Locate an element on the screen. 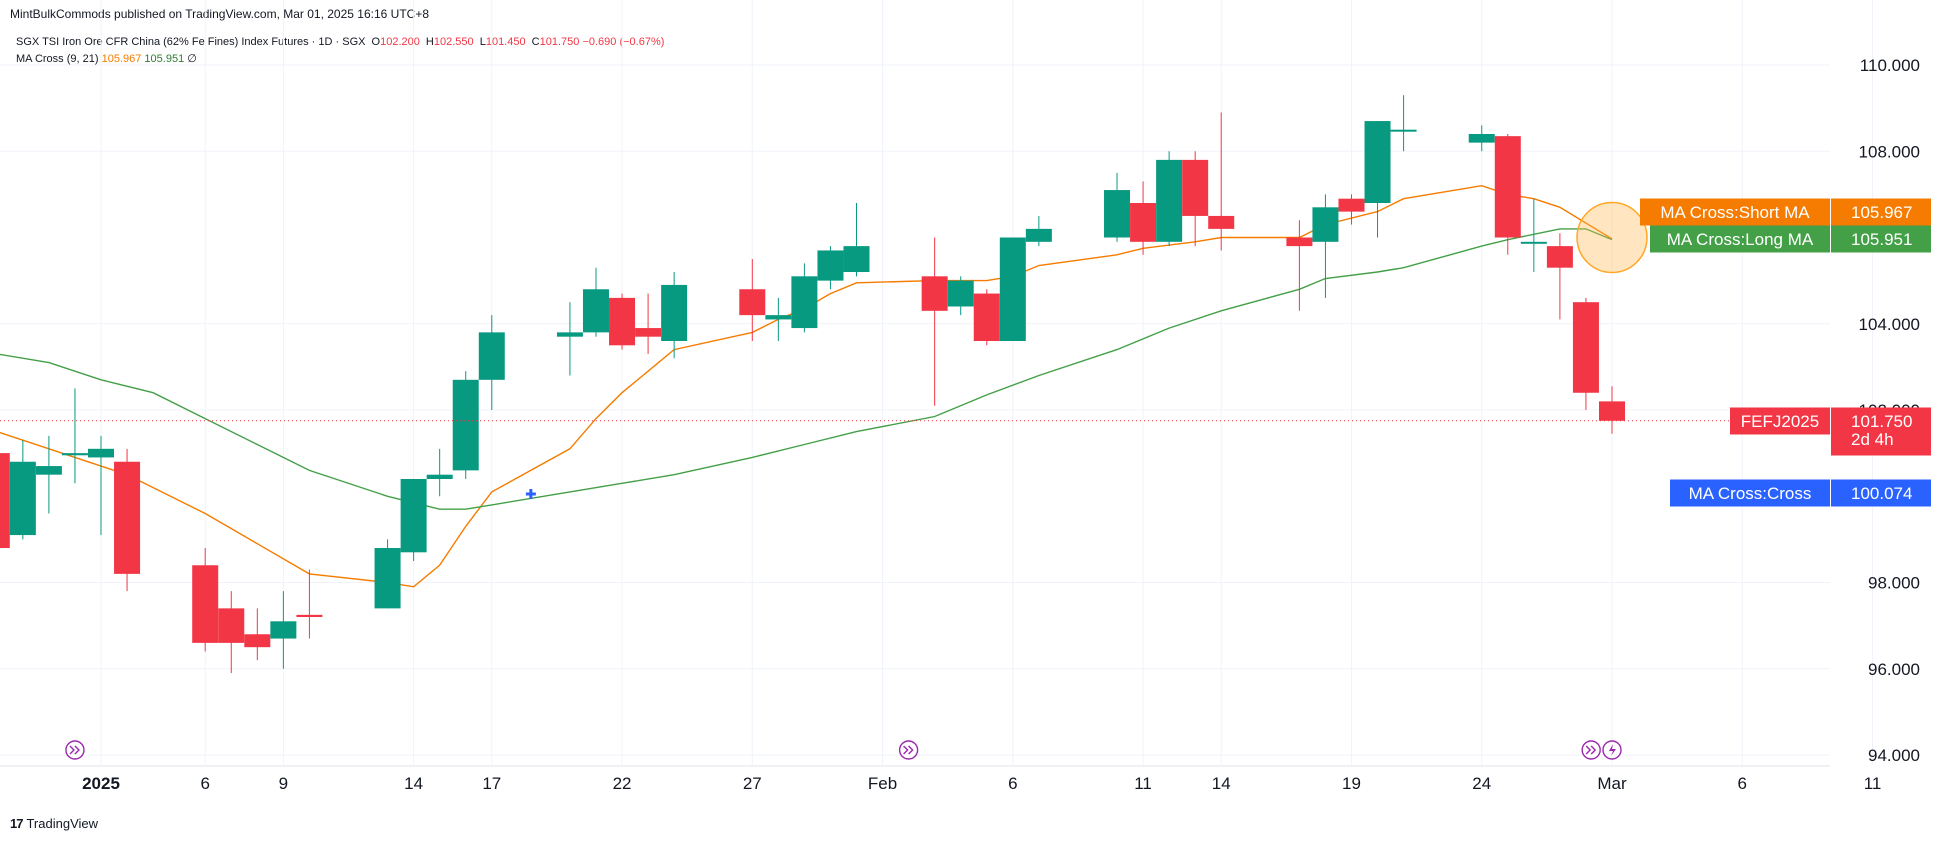 The width and height of the screenshot is (1944, 842). indicator-title: MA Cross (9, 21) is located at coordinates (57, 59).